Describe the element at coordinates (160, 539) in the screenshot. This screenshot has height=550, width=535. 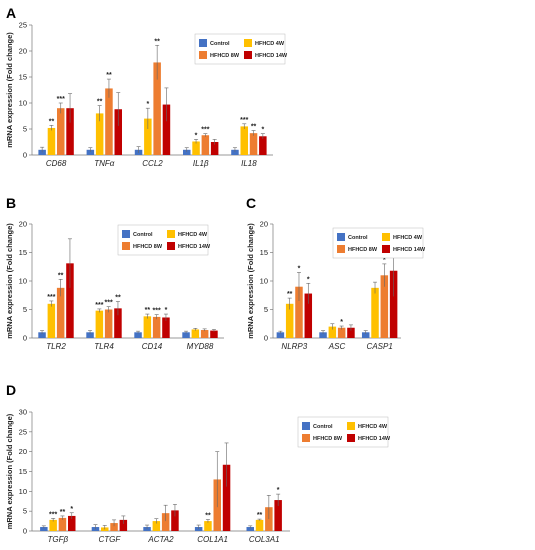
I see `x-category-label: ACTA2` at that location.